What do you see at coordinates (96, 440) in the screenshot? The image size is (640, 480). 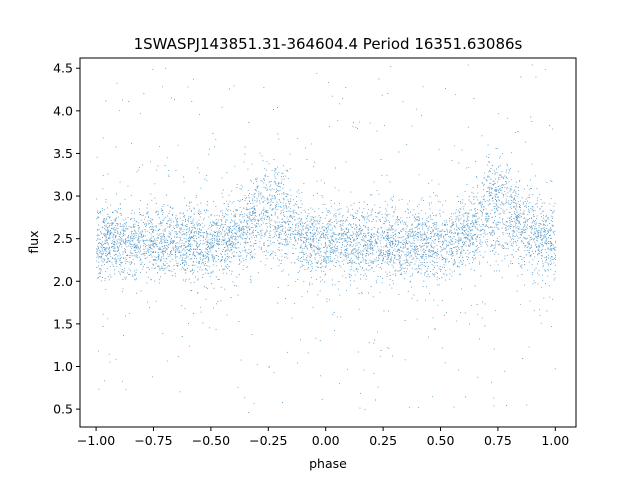 I see `x-tick-label: −1.00` at bounding box center [96, 440].